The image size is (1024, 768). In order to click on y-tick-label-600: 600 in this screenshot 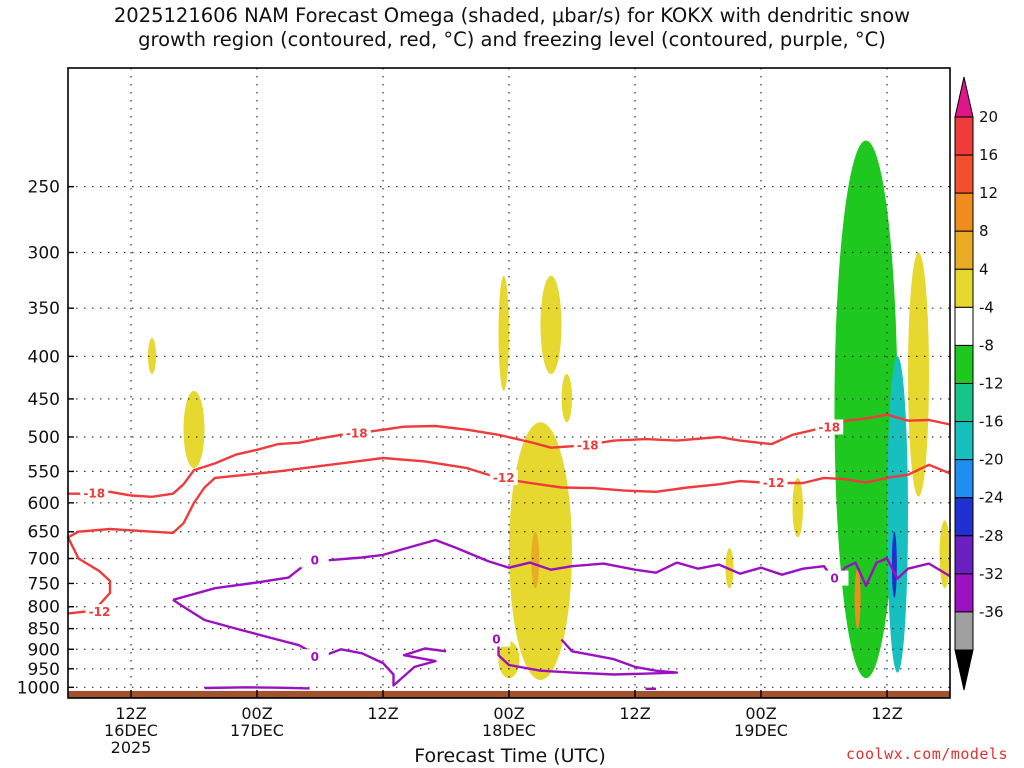, I will do `click(44, 504)`.